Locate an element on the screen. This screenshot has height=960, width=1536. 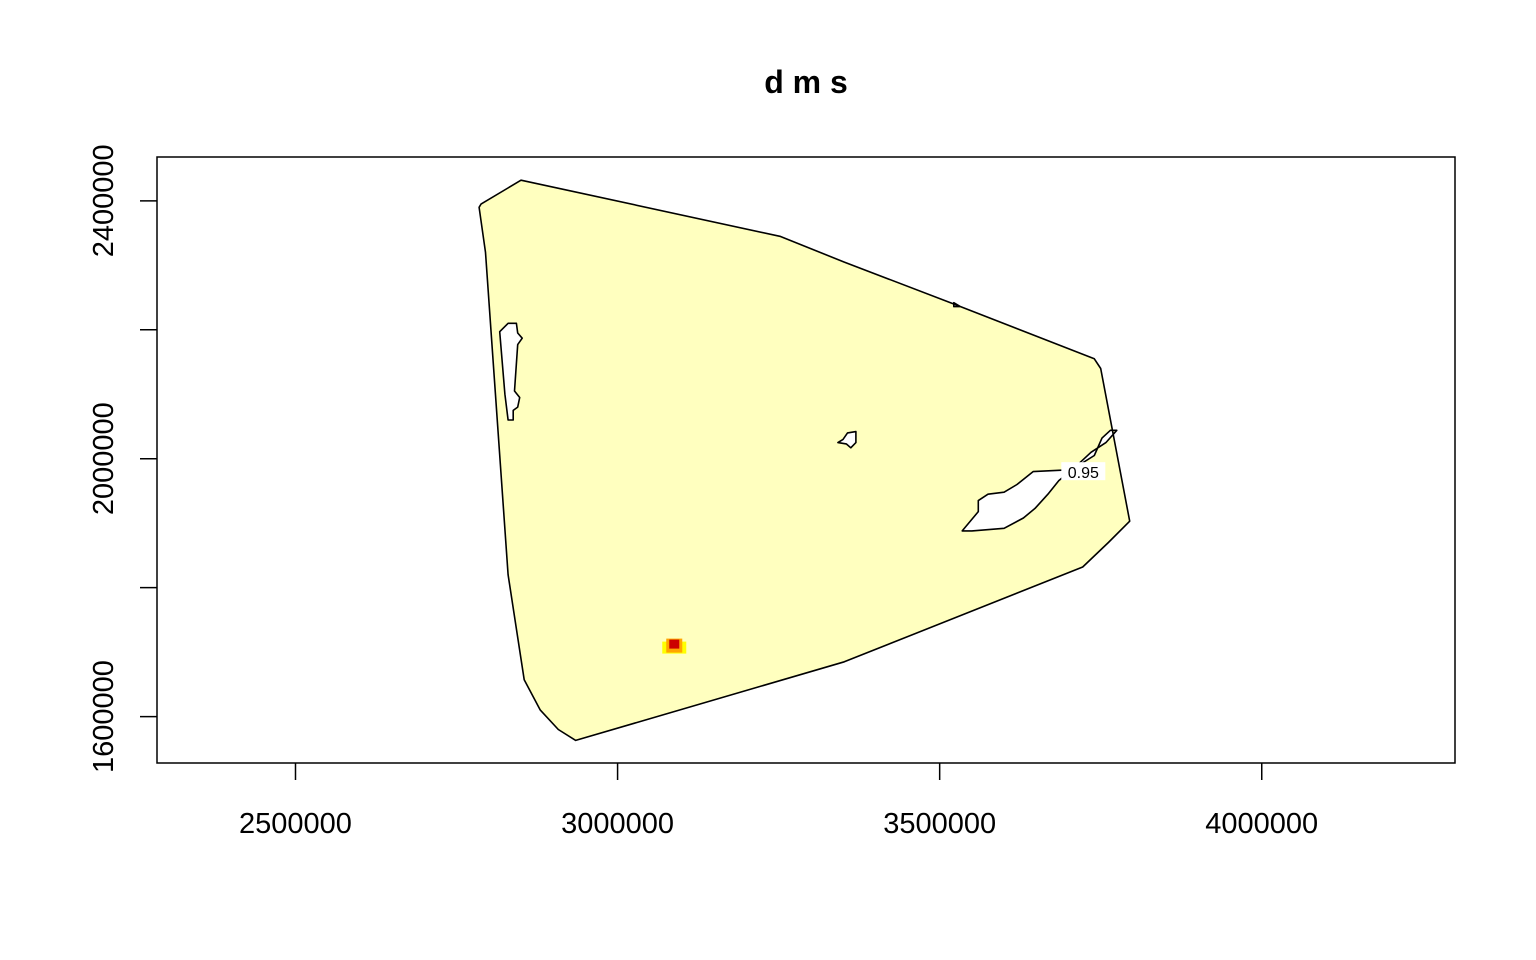
chart-title: d m s is located at coordinates (806, 82).